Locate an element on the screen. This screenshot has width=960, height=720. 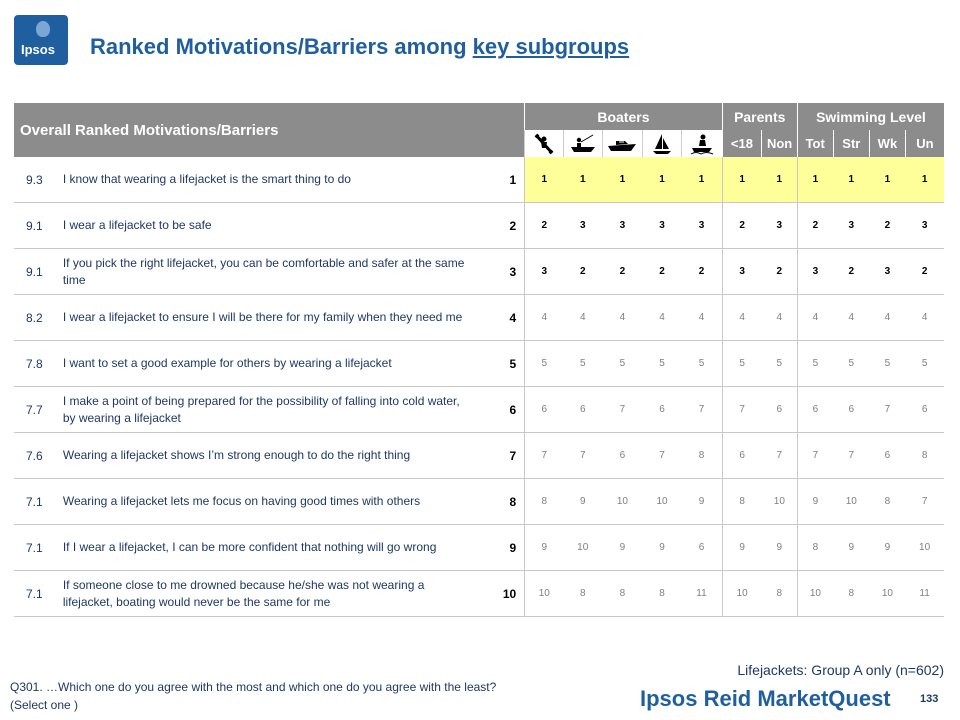
motorboat-icon is located at coordinates (622, 143).